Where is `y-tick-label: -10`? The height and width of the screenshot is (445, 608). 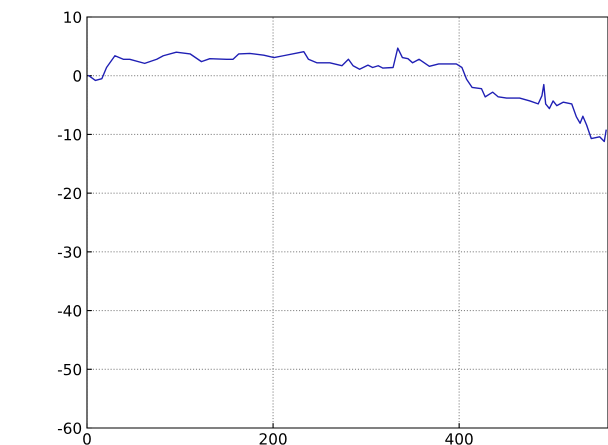 y-tick-label: -10 is located at coordinates (70, 134).